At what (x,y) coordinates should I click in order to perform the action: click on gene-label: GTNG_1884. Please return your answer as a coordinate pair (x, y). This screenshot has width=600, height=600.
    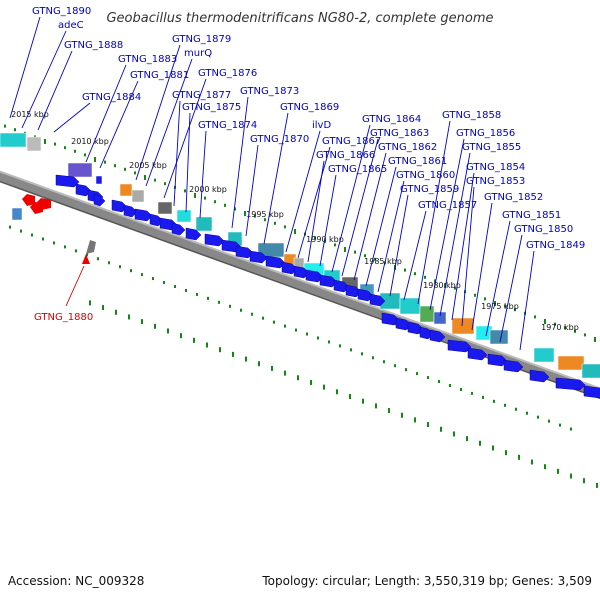
    Looking at the image, I should click on (111, 97).